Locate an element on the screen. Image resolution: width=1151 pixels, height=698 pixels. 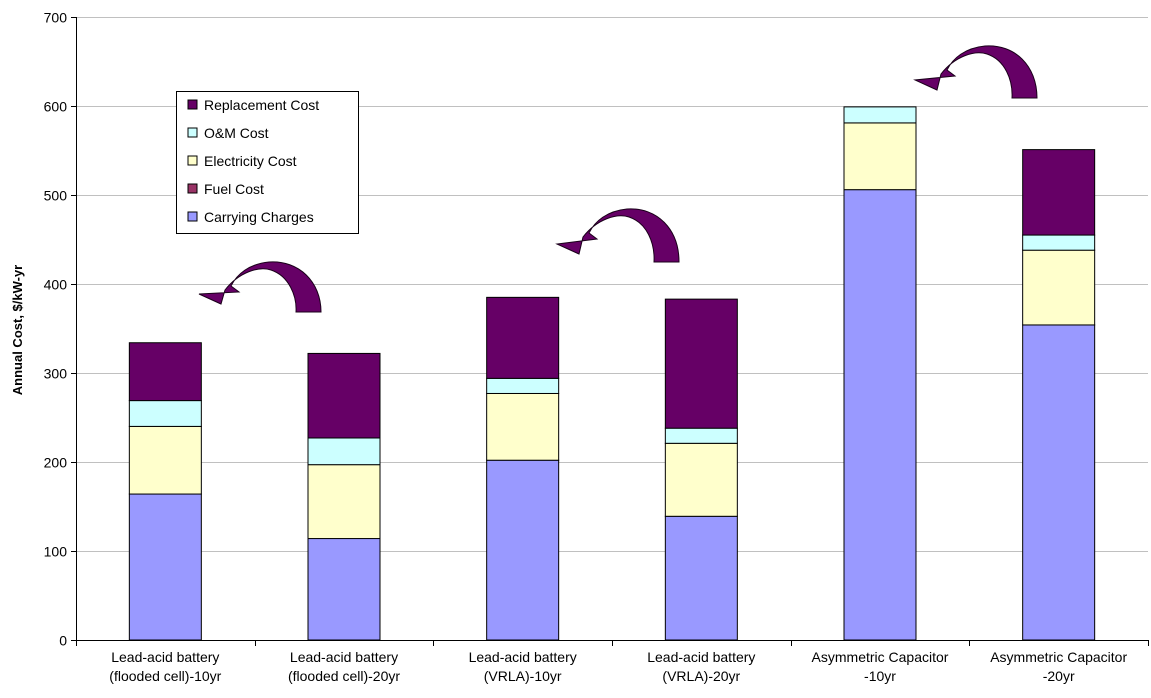
y-tick-label: 600 is located at coordinates (56, 107).